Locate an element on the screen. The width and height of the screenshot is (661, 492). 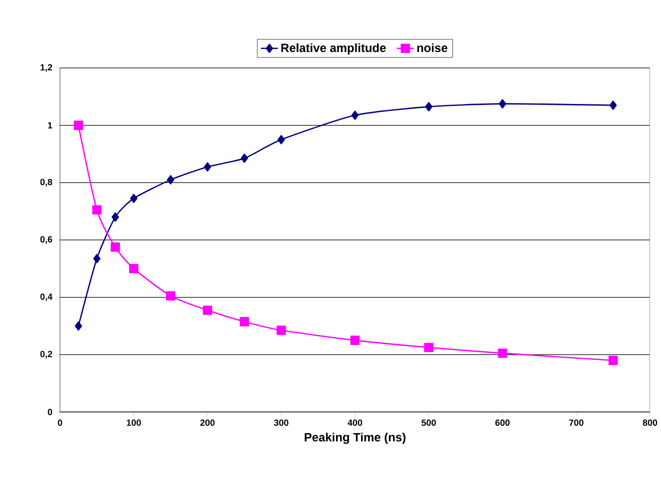
y-tick-label: 1,2 is located at coordinates (46, 68).